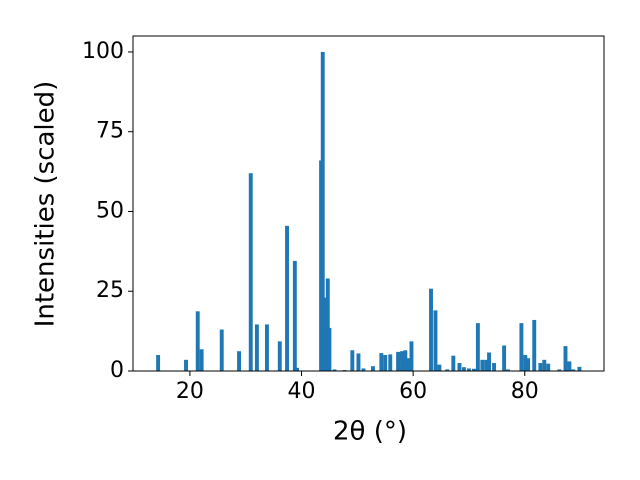 Image resolution: width=640 pixels, height=480 pixels. What do you see at coordinates (46, 204) in the screenshot?
I see `y-axis-label: Intensities (scaled)` at bounding box center [46, 204].